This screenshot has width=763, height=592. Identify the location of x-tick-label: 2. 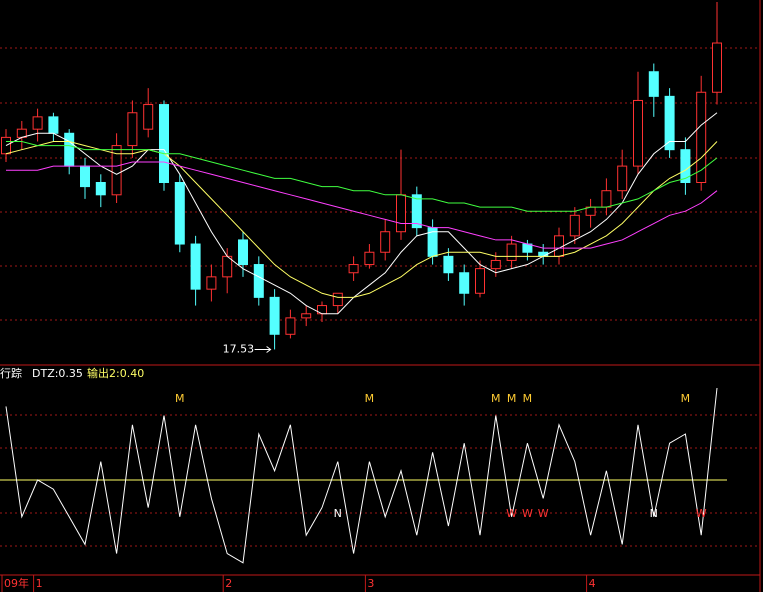
(228, 583).